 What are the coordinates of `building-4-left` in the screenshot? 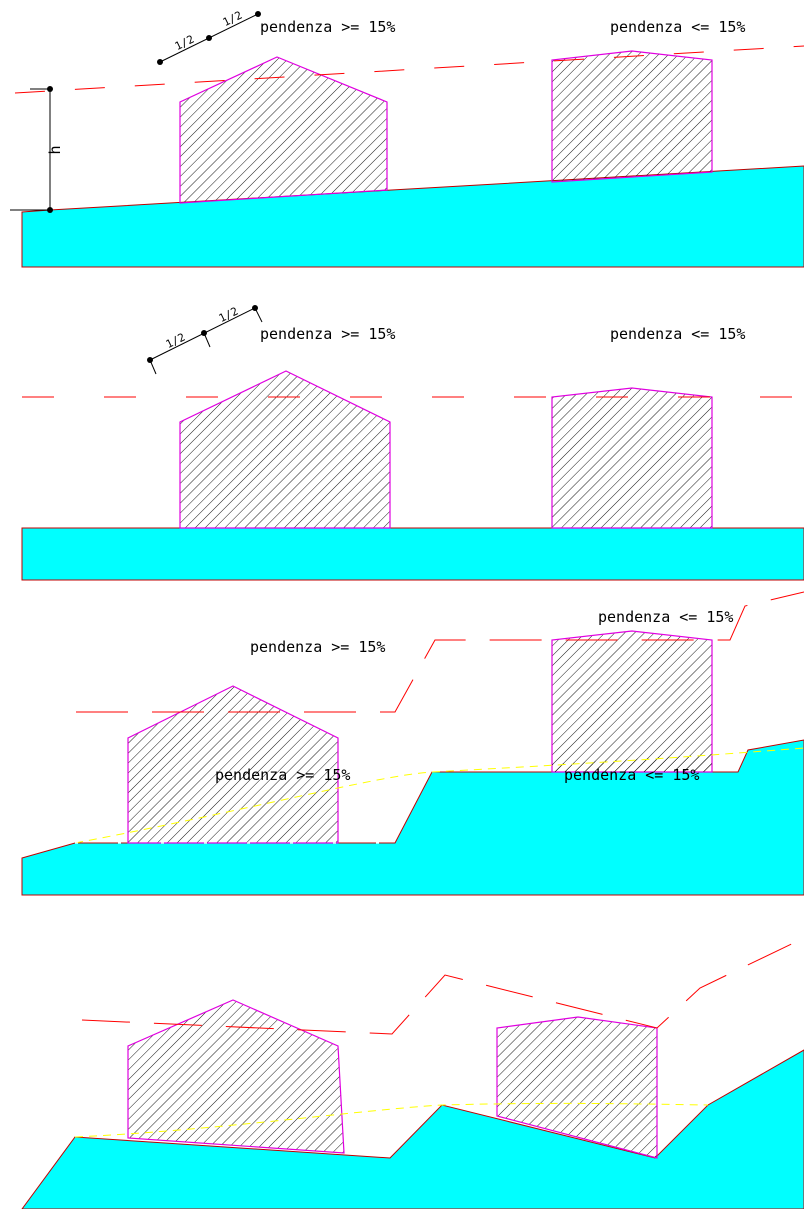 It's located at (236, 1076).